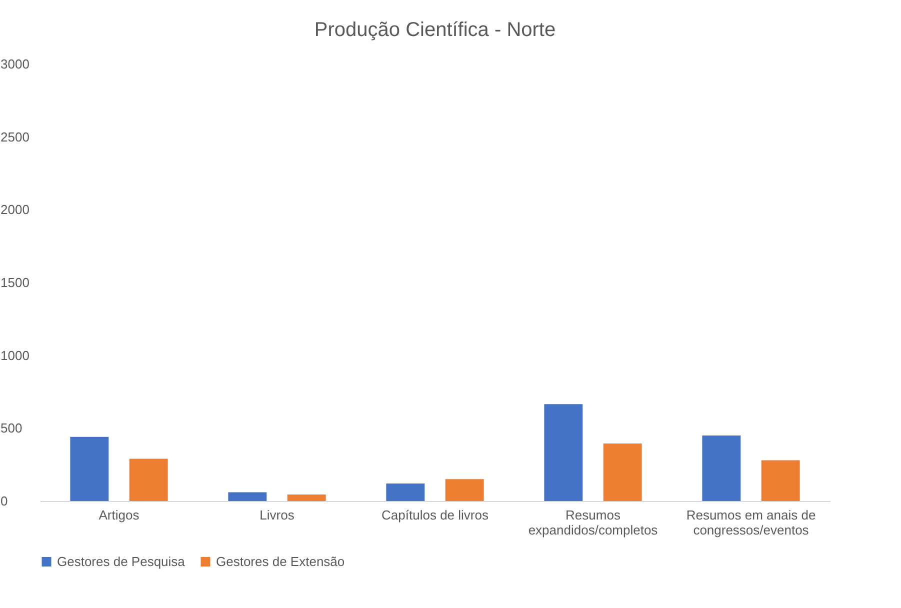  I want to click on y-tick-label: 500, so click(11, 428).